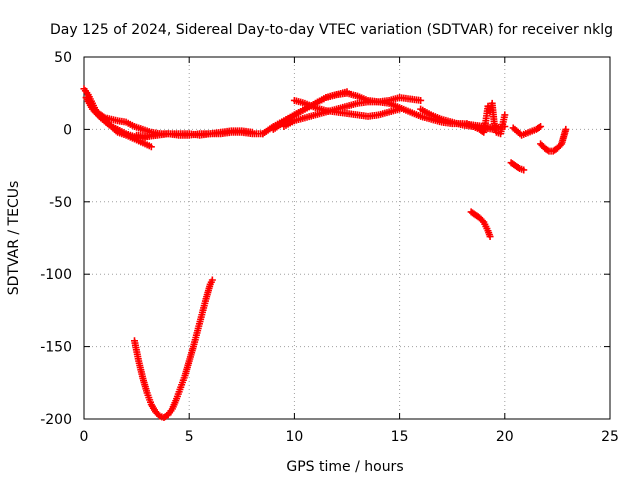 Image resolution: width=640 pixels, height=480 pixels. Describe the element at coordinates (56, 275) in the screenshot. I see `y-tick-label: -100` at that location.